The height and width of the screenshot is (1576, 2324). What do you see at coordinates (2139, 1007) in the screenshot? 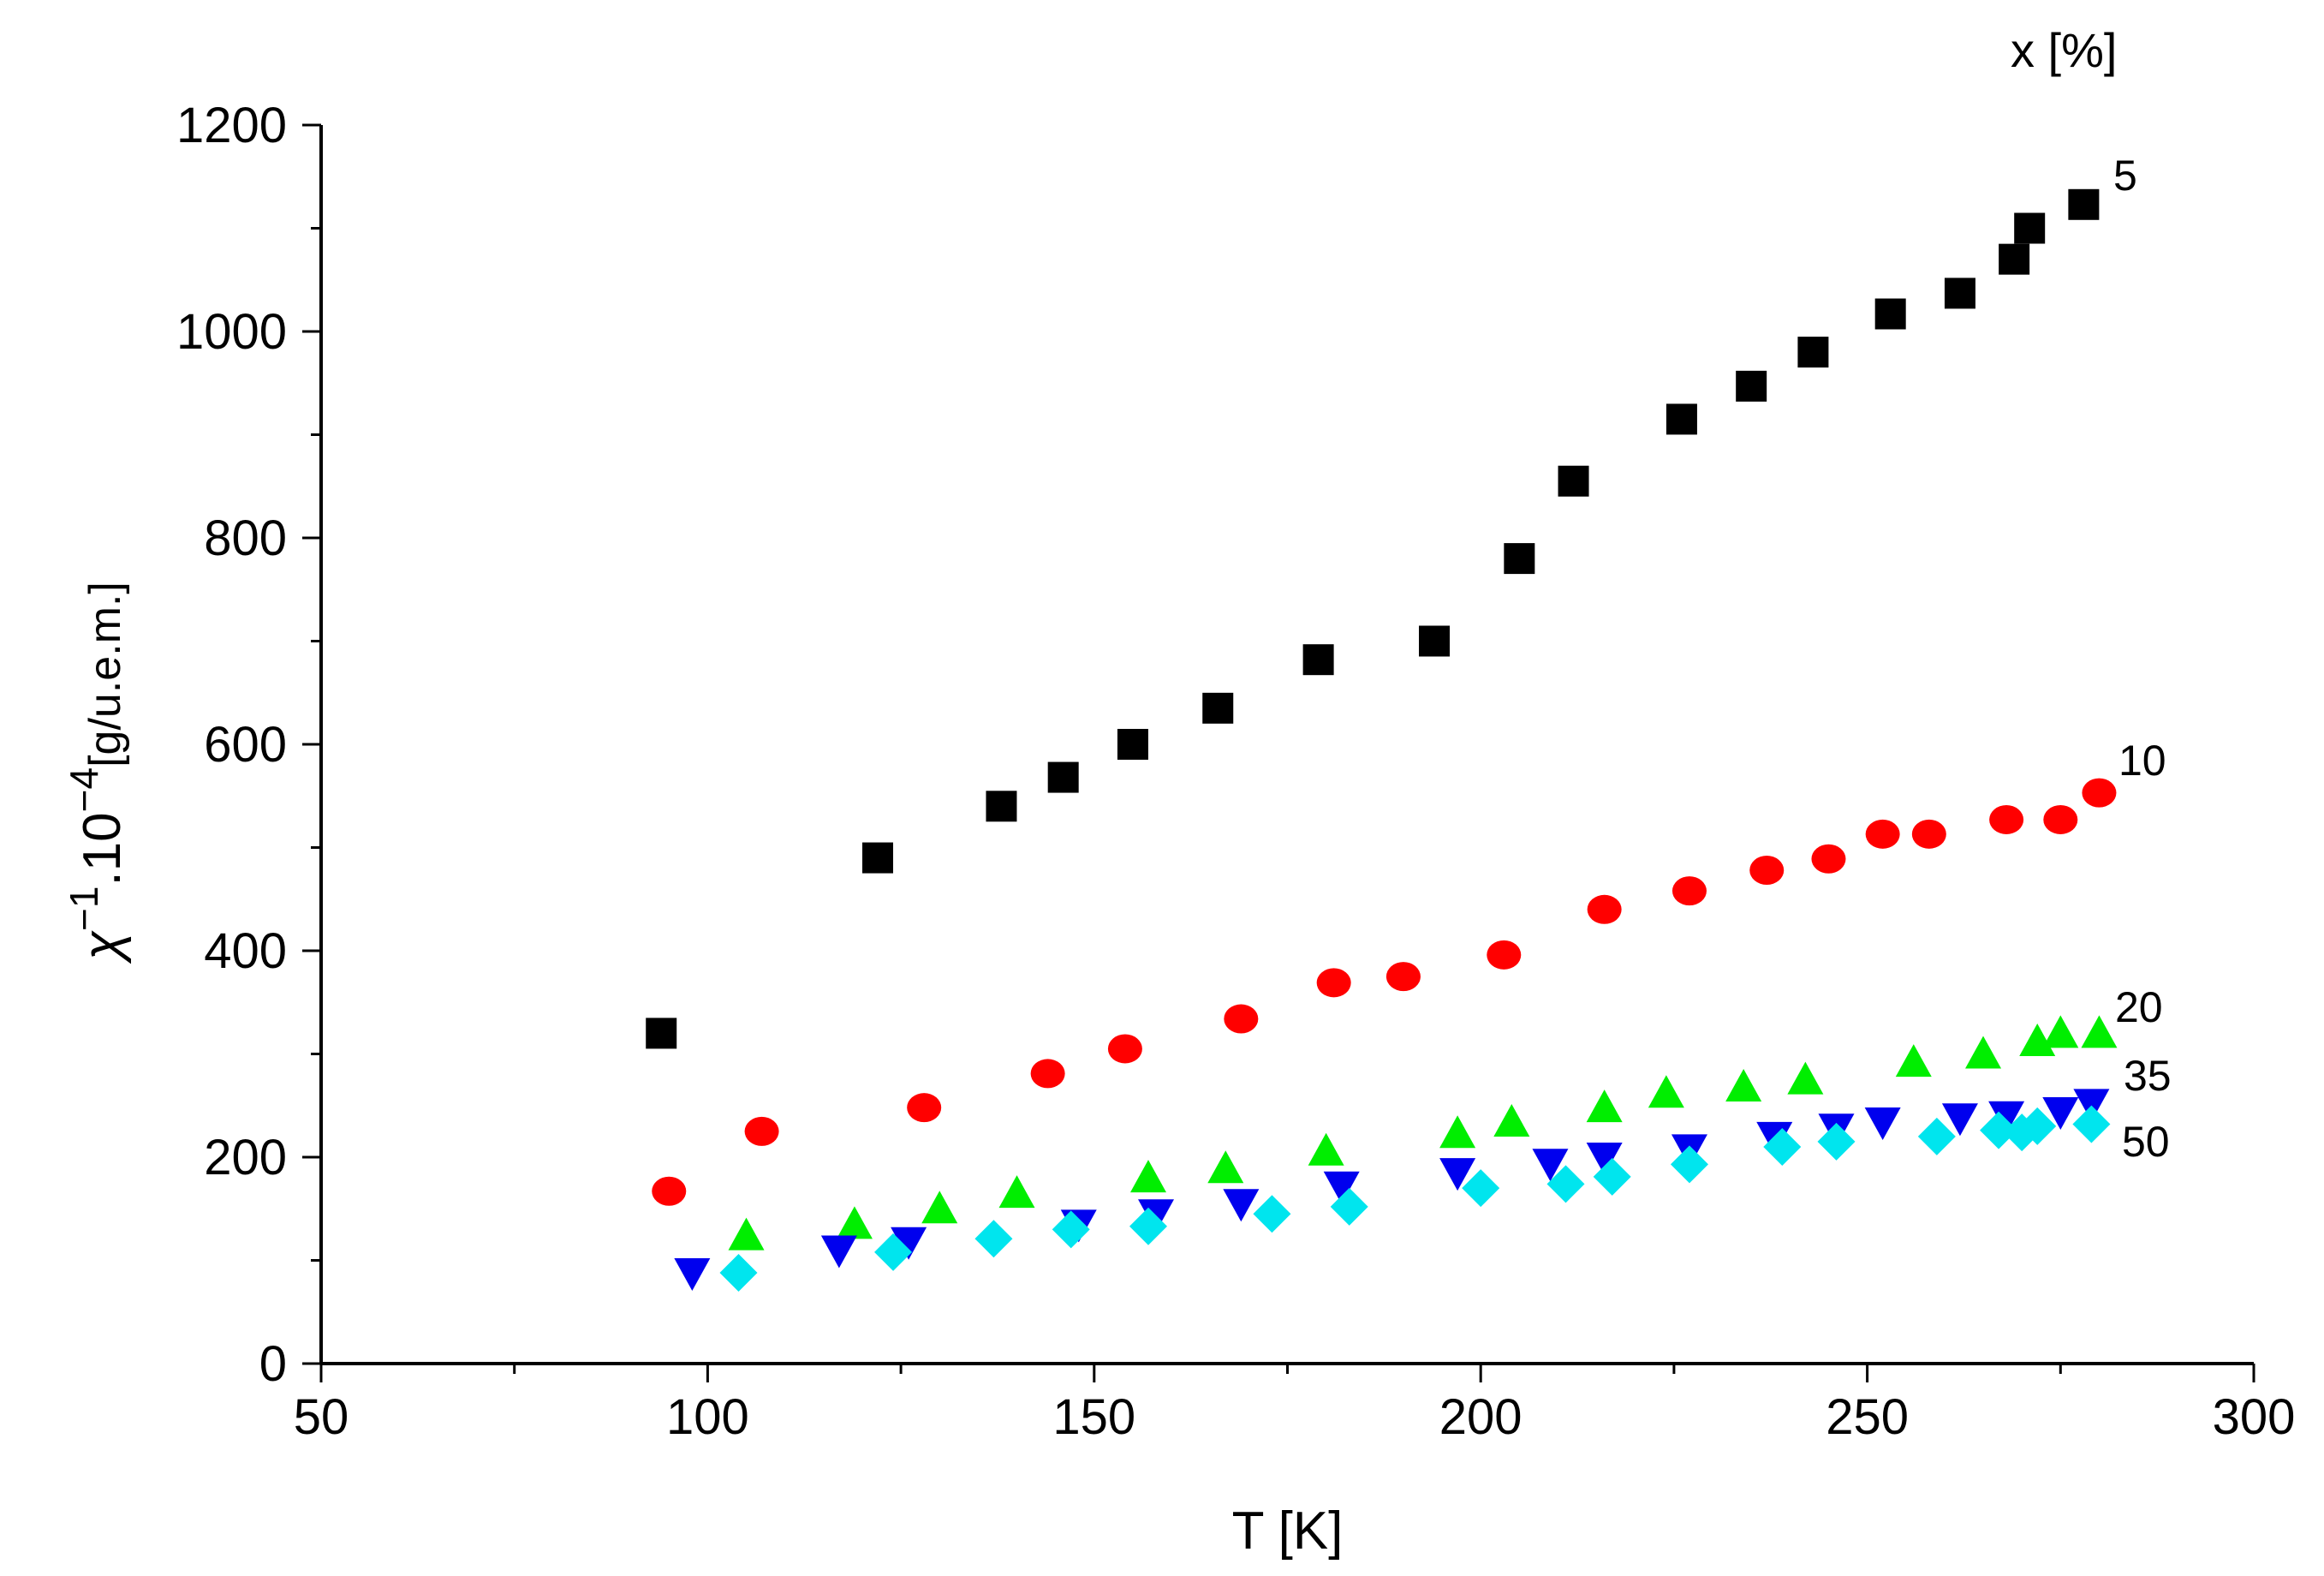
I see `series-label-20: 20` at bounding box center [2139, 1007].